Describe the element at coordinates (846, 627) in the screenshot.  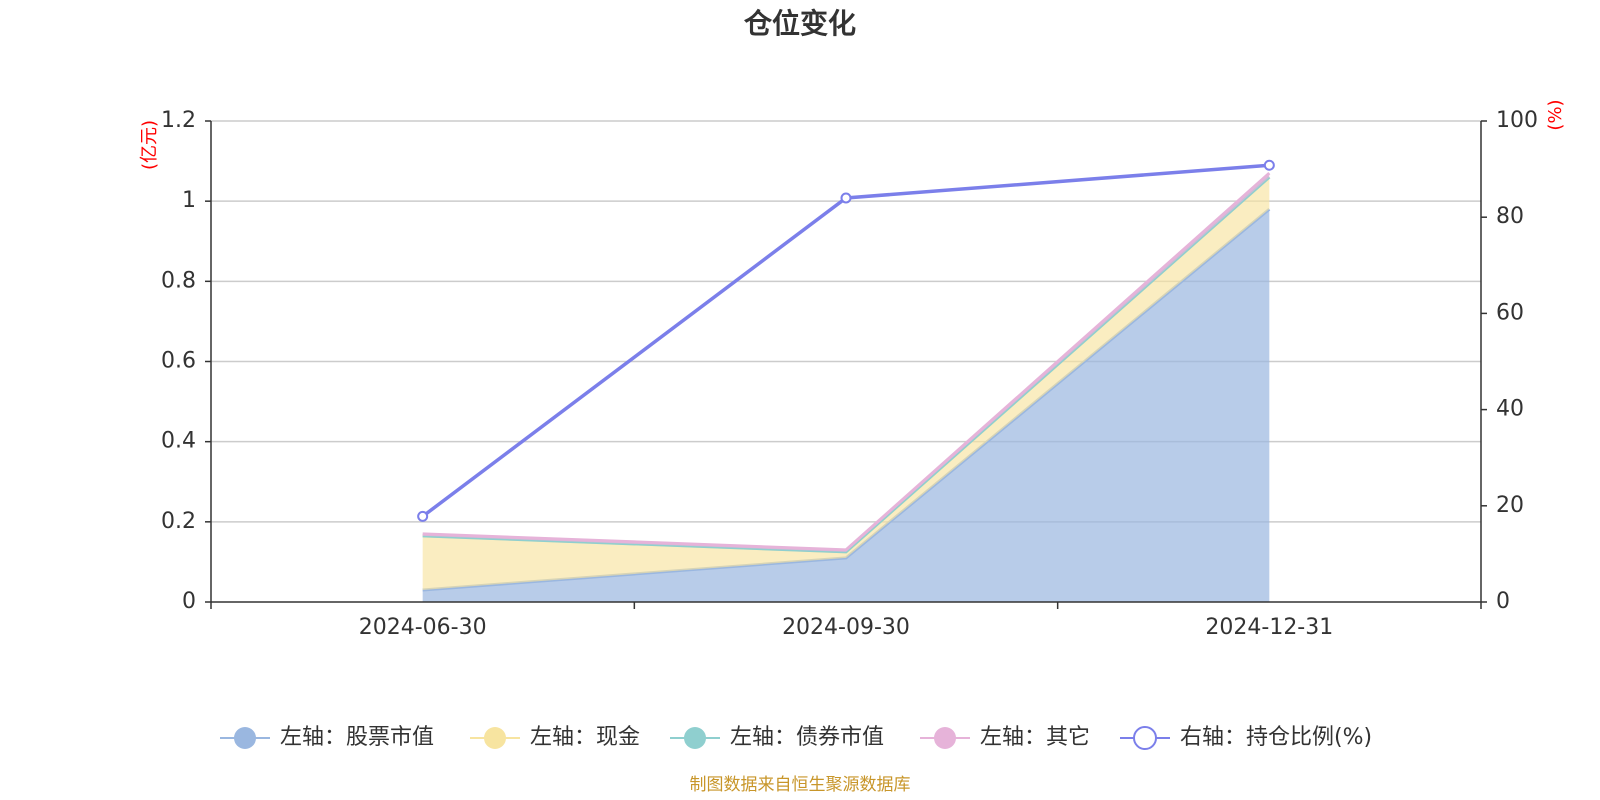
I see `x-tick-label: 2024-09-30` at that location.